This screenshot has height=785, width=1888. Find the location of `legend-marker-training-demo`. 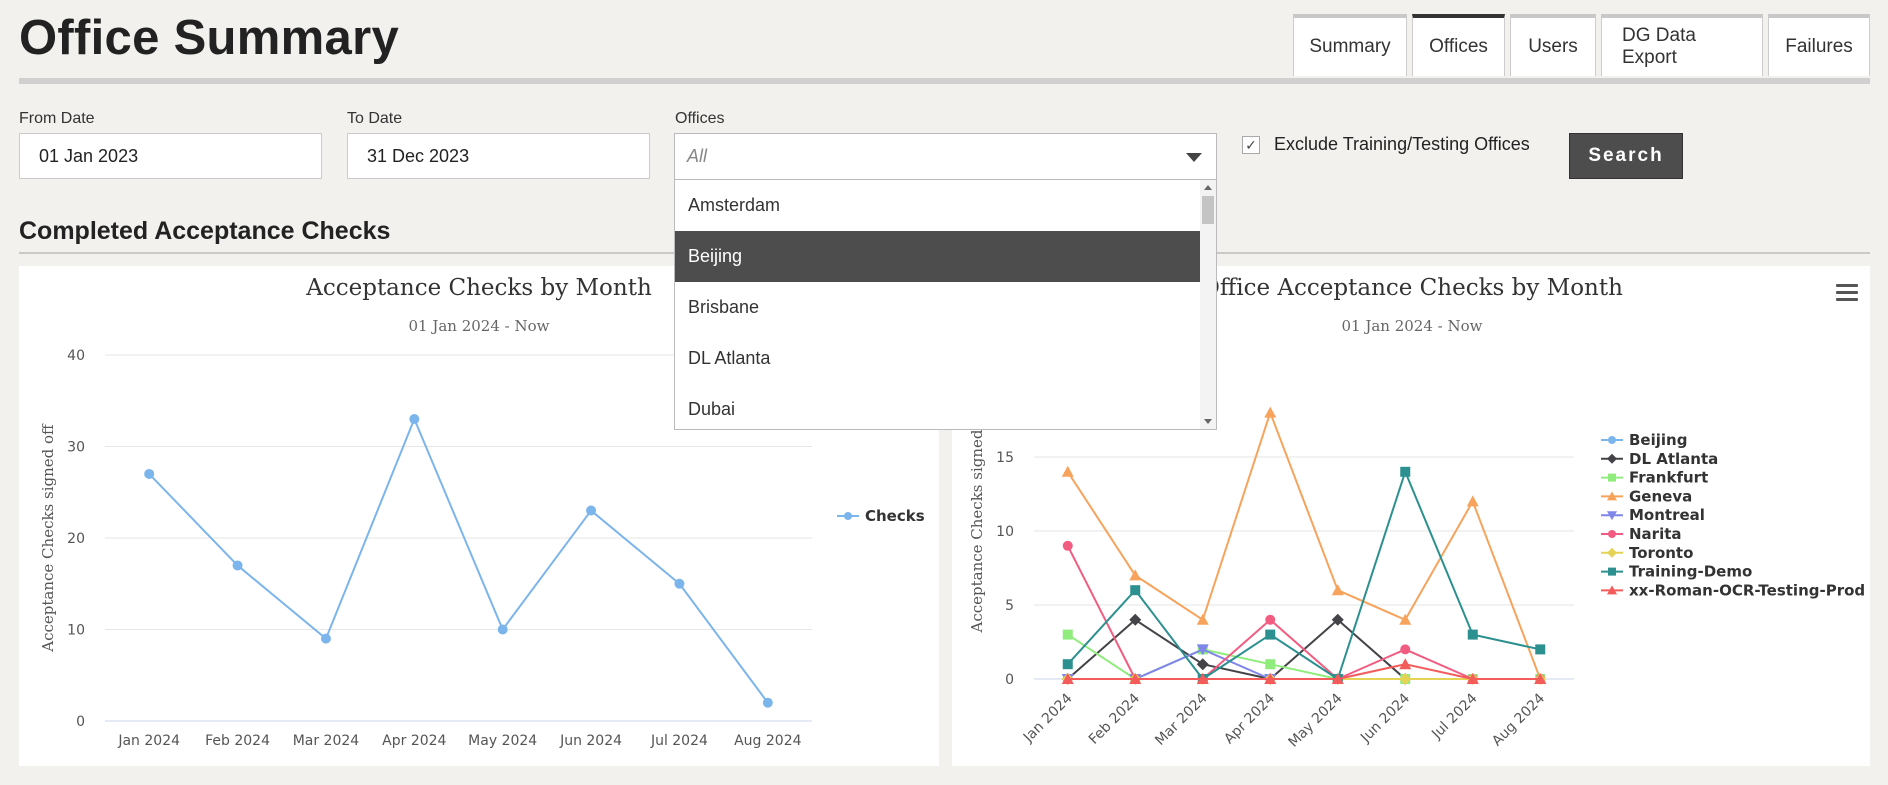

legend-marker-training-demo is located at coordinates (1612, 571).